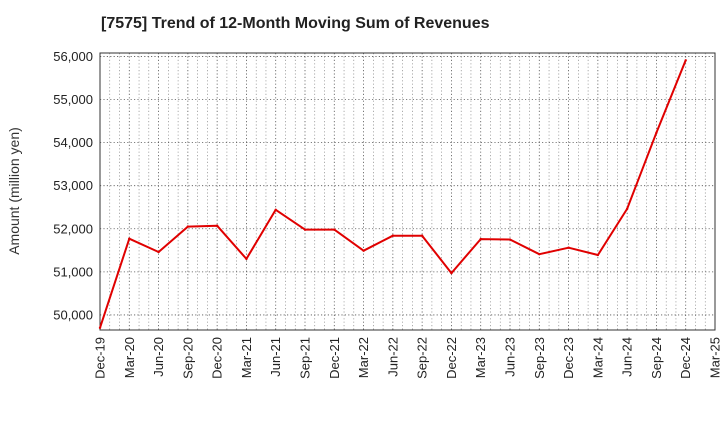 The image size is (720, 440). I want to click on y-tick-label: 50,000, so click(73, 314).